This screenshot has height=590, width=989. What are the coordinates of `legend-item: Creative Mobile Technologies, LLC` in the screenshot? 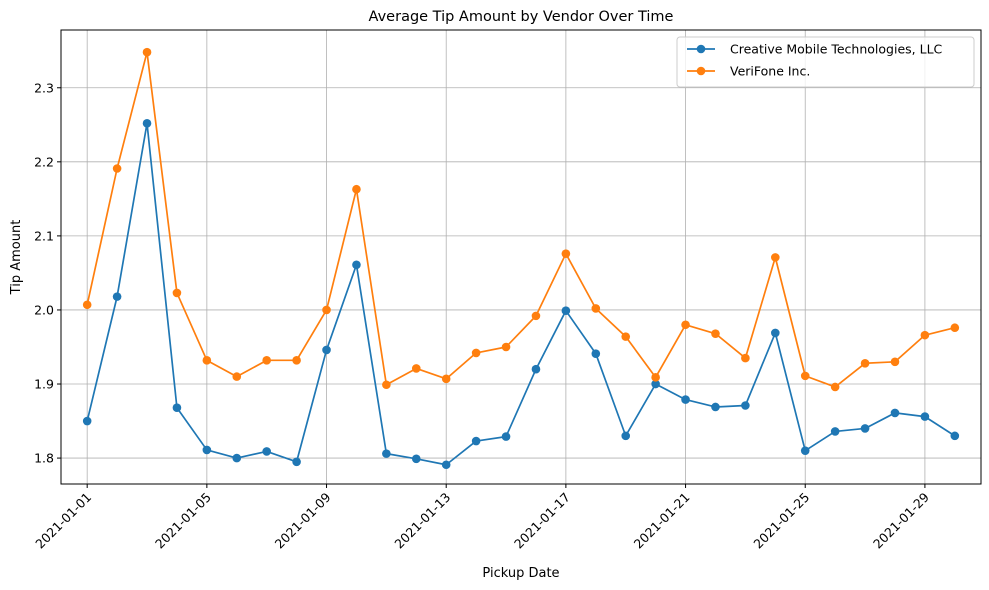 It's located at (815, 49).